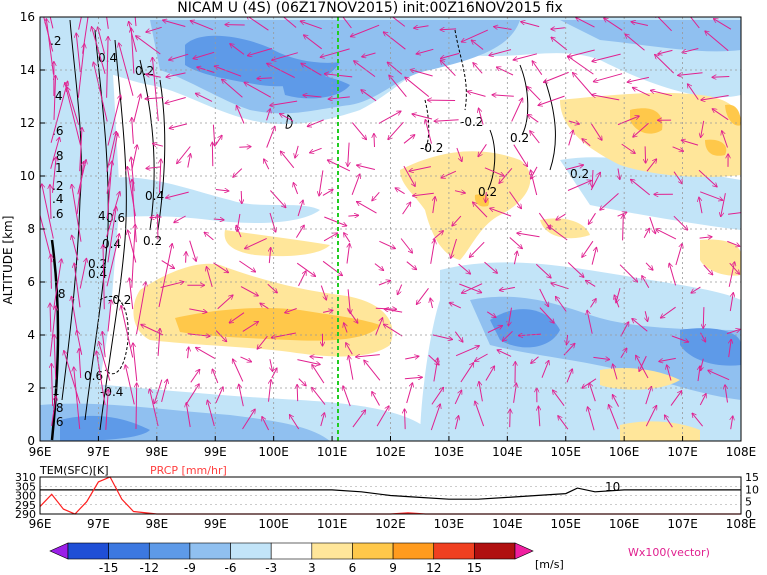 The width and height of the screenshot is (767, 575). I want to click on shade-mid-blue-right, so click(710, 347).